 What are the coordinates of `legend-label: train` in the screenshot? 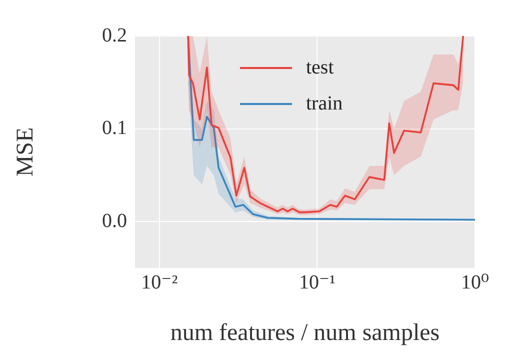 It's located at (324, 103).